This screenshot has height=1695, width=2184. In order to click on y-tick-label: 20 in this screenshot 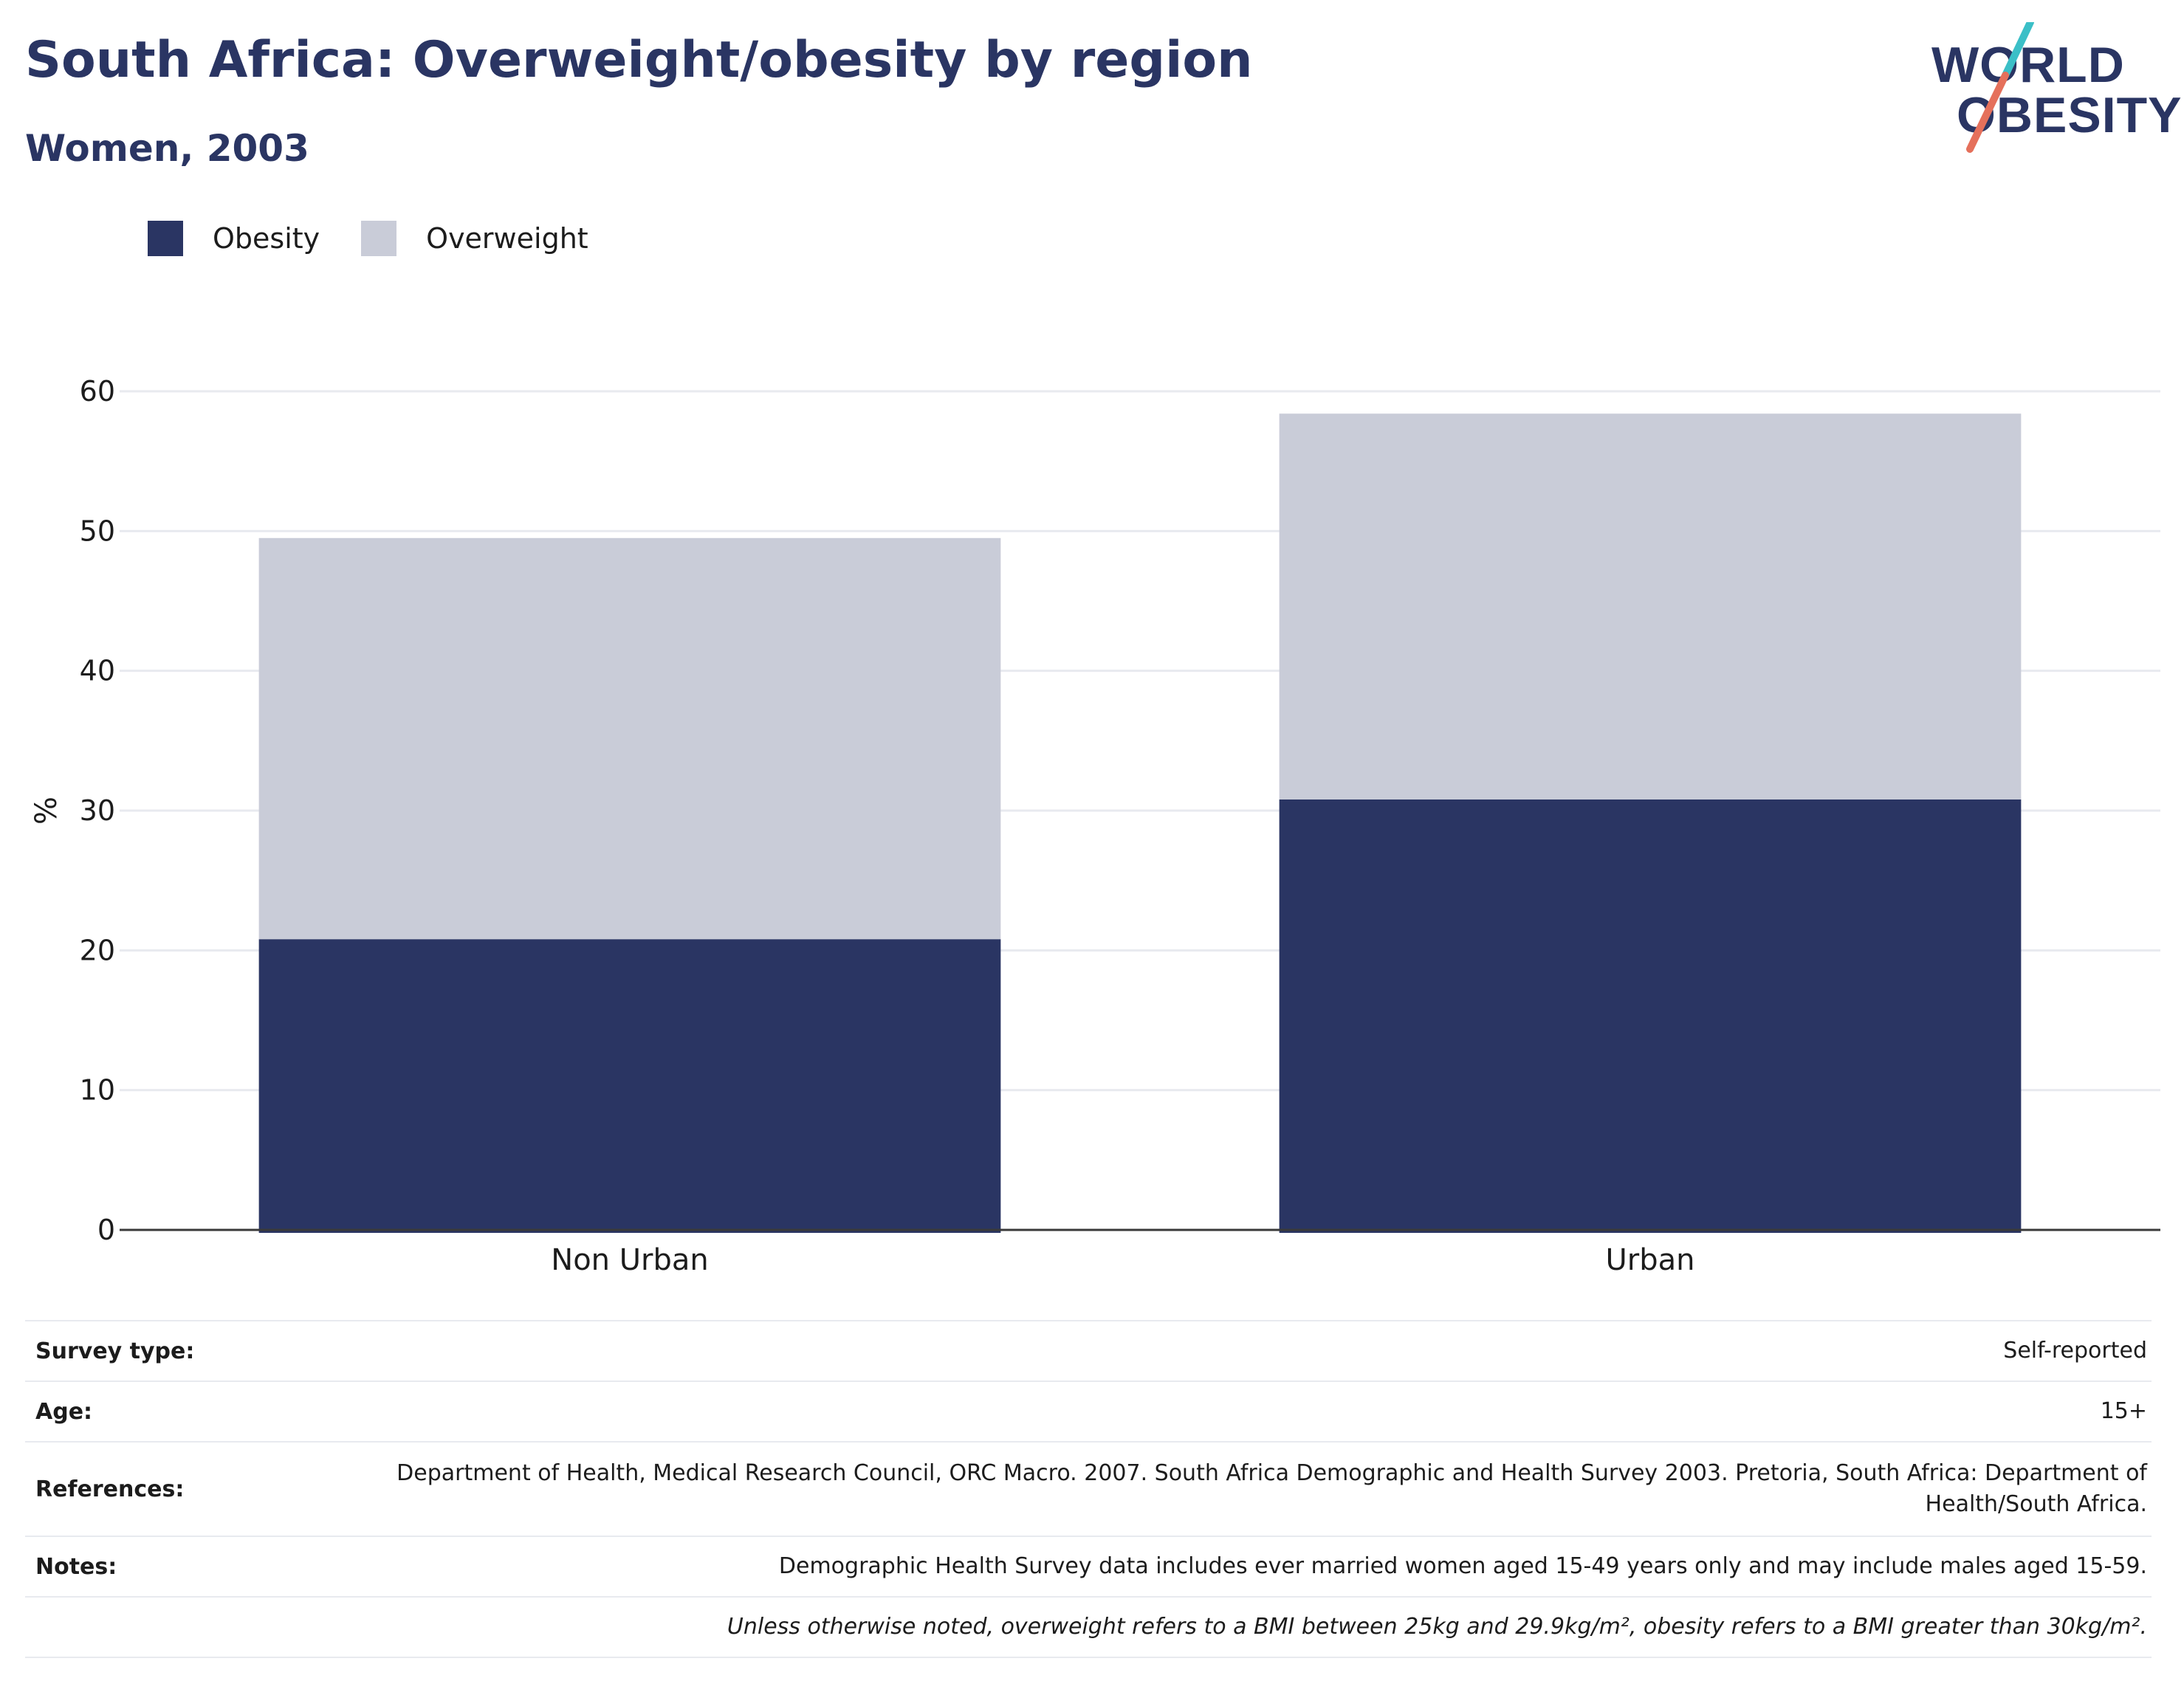, I will do `click(98, 950)`.